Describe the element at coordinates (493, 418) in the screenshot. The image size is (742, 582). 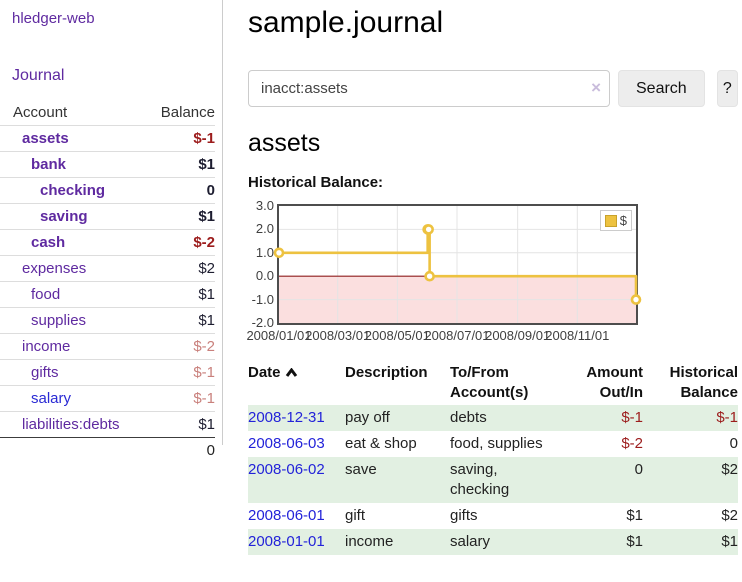
I see `table-row: 2008-12-31 pay off debts $-1 $-1` at that location.